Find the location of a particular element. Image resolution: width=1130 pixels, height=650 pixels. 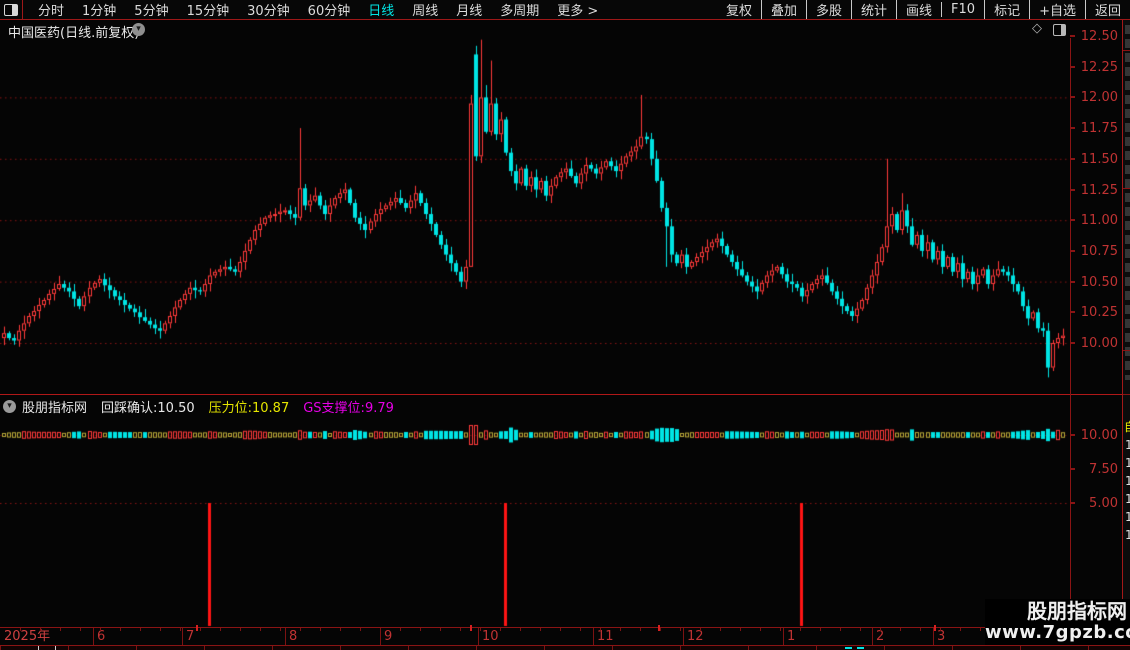

title-dropdown-icon: ▾ is located at coordinates (138, 29).